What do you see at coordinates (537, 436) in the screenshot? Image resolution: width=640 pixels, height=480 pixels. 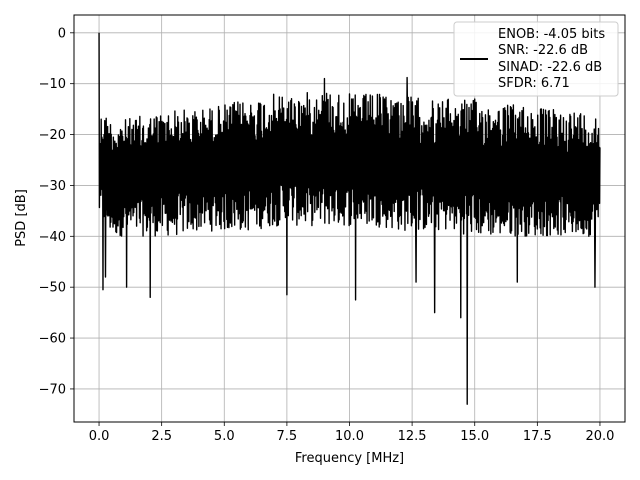 I see `x-tick-label: 17.5` at bounding box center [537, 436].